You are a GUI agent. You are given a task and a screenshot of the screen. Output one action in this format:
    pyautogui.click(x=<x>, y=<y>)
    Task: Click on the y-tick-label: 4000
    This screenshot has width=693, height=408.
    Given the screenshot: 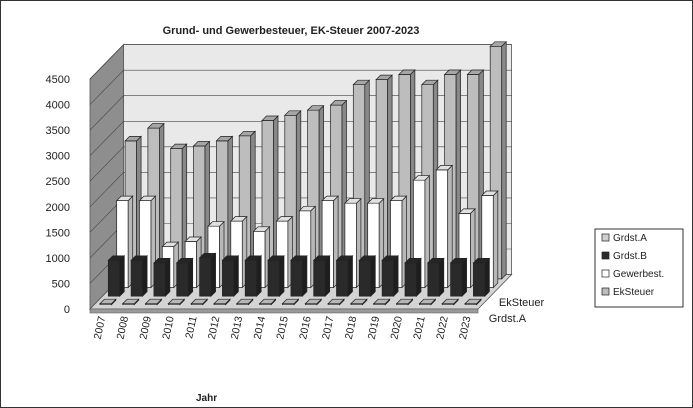 What is the action you would take?
    pyautogui.click(x=58, y=106)
    